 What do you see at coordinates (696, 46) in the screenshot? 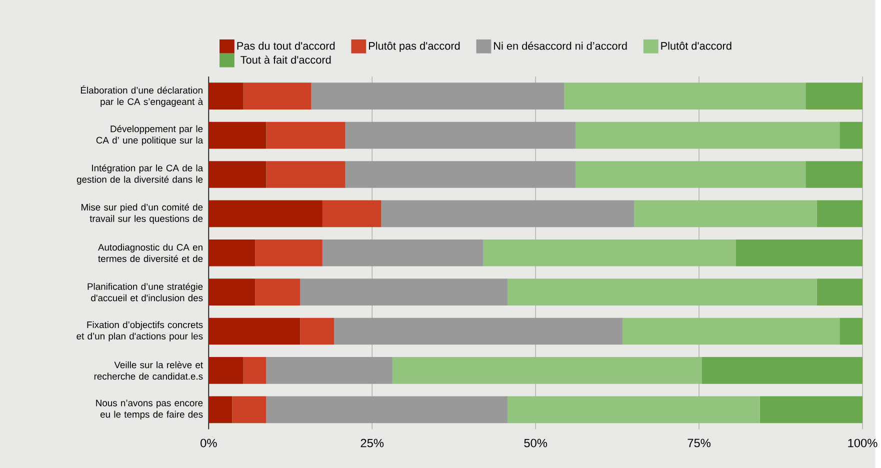
I see `legend-label: Plutôt d'accord` at bounding box center [696, 46].